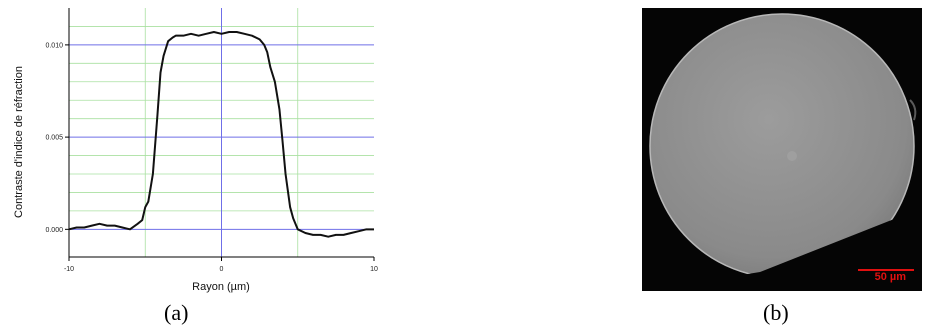 The image size is (926, 329). What do you see at coordinates (222, 269) in the screenshot?
I see `x-tick-label: 0` at bounding box center [222, 269].